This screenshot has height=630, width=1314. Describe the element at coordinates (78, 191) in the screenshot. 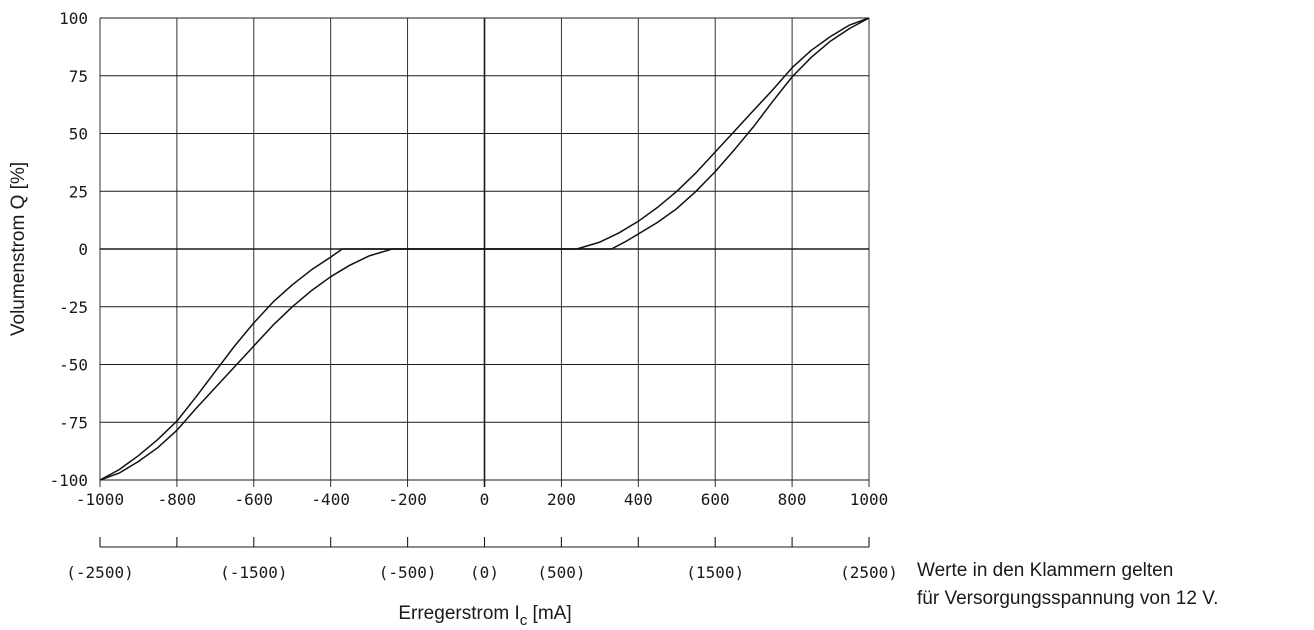

I see `y-tick-label: 25` at that location.